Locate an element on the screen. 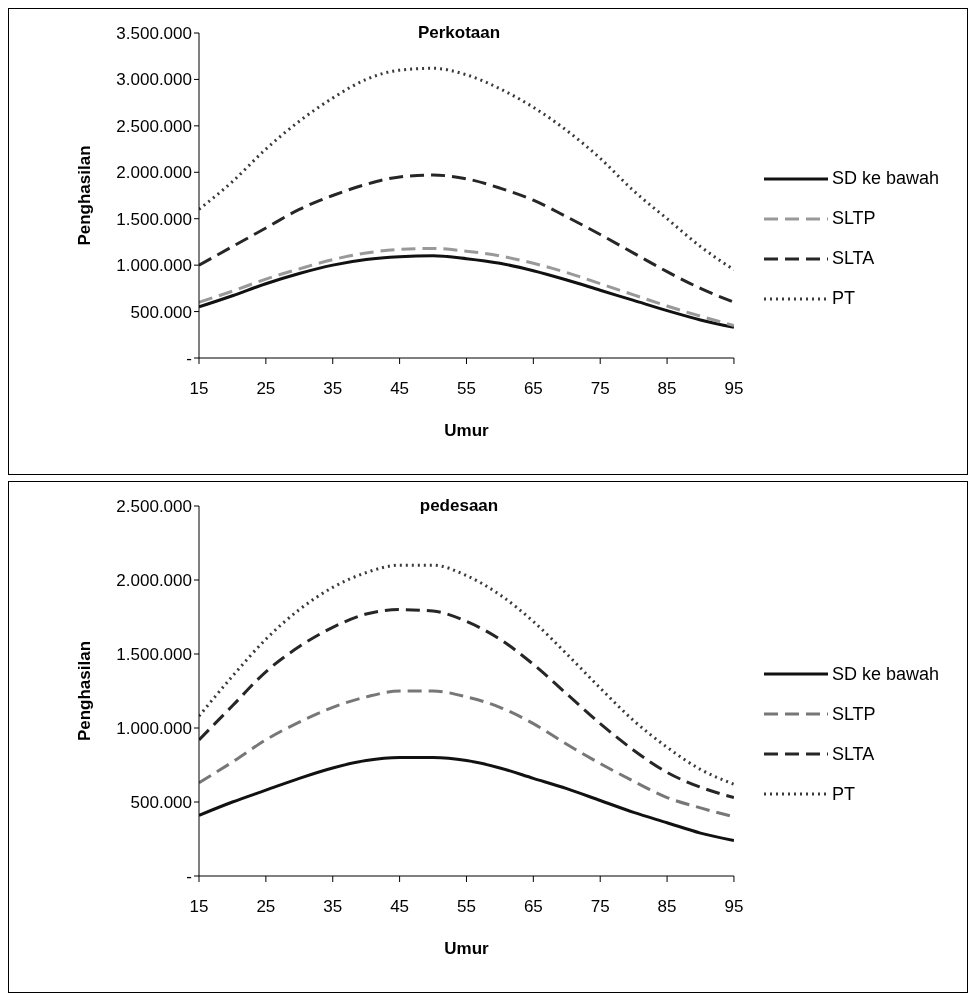  chart-title: pedesaan is located at coordinates (459, 506).